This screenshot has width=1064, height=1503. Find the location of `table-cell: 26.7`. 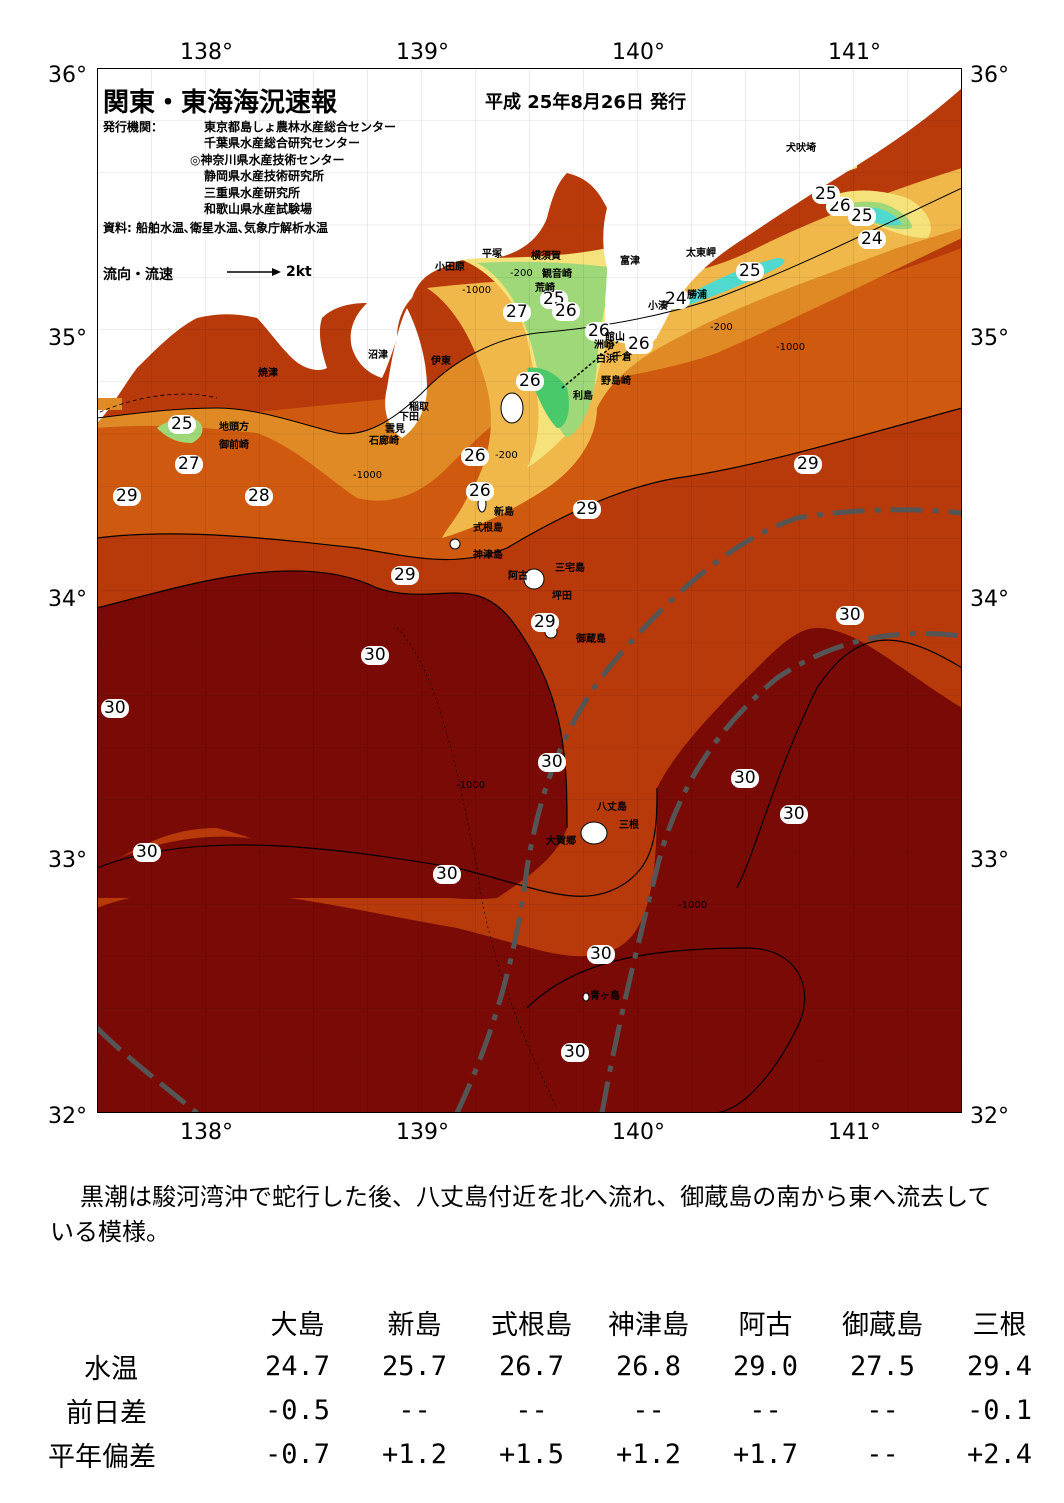

table-cell: 26.7 is located at coordinates (531, 1366).